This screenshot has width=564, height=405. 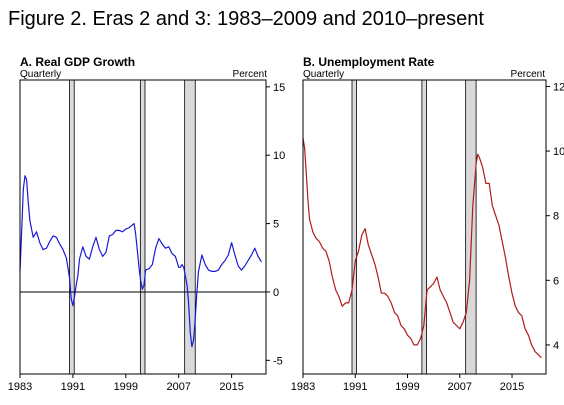 I want to click on panel-a-y-tick-label: 15, so click(x=279, y=88).